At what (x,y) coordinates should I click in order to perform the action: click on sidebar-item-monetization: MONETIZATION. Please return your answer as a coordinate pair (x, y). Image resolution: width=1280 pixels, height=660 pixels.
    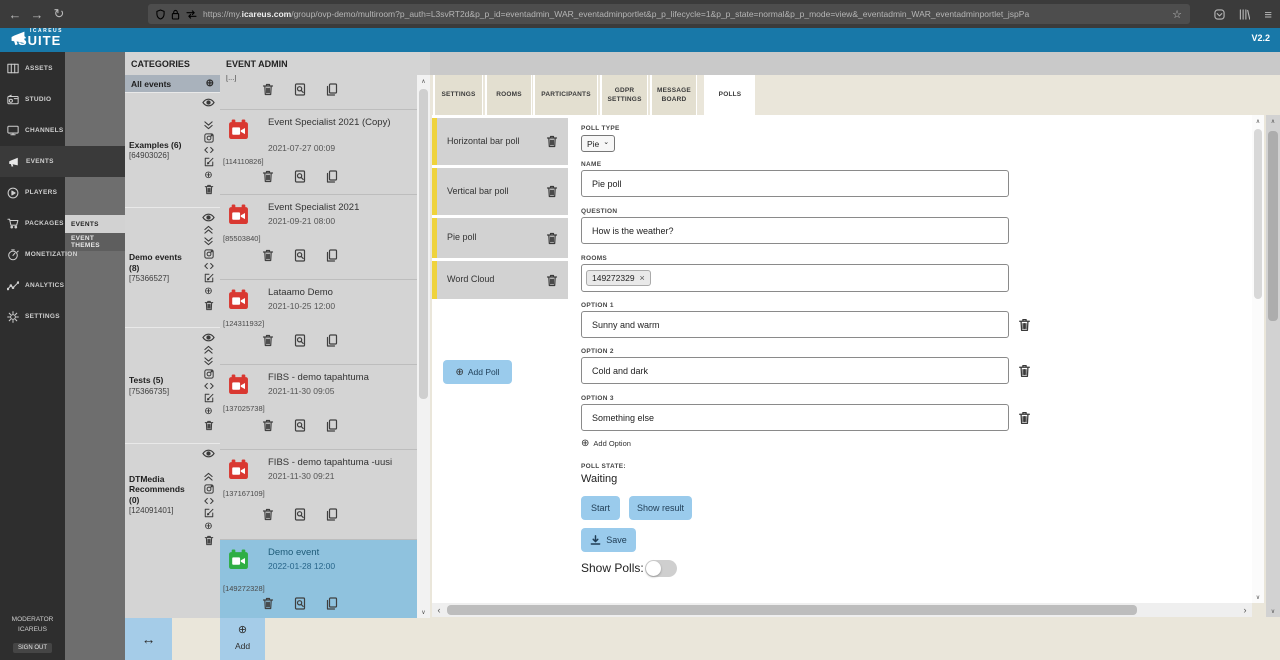
    Looking at the image, I should click on (38, 254).